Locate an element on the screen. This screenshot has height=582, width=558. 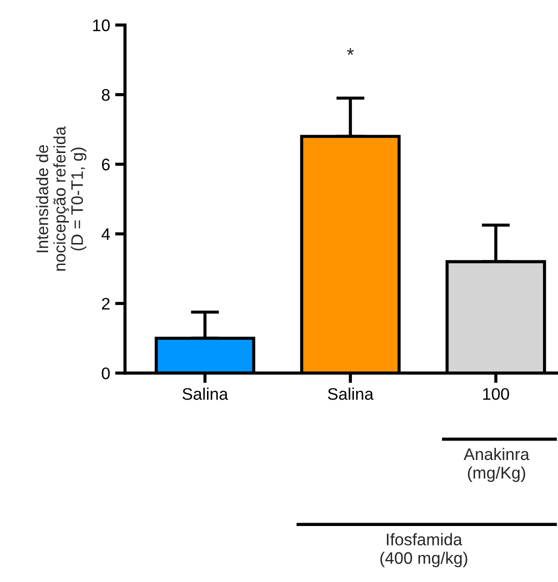
y-tick-label: 6 is located at coordinates (106, 164).